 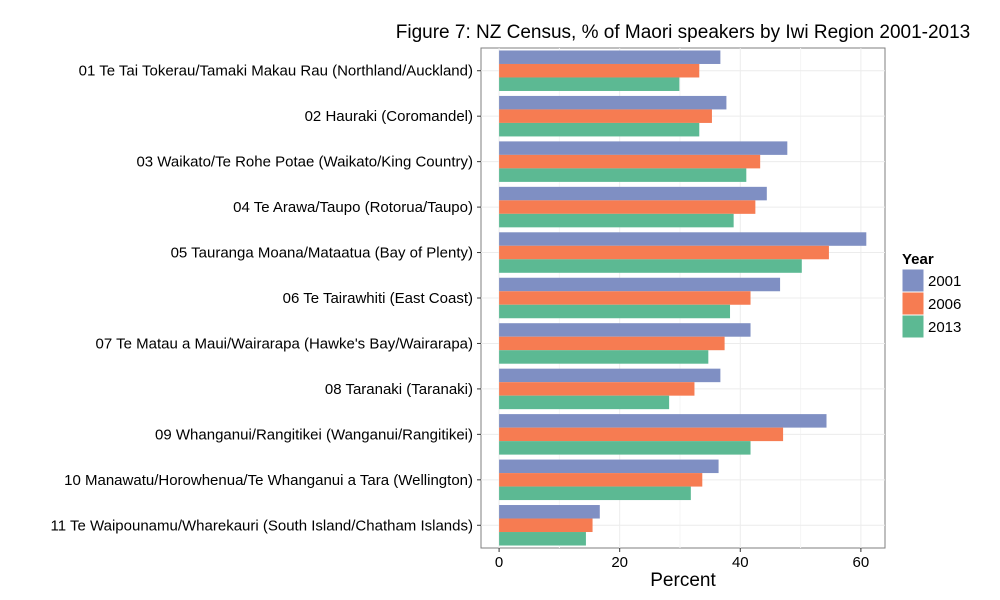 What do you see at coordinates (918, 259) in the screenshot?
I see `legend-title: Year` at bounding box center [918, 259].